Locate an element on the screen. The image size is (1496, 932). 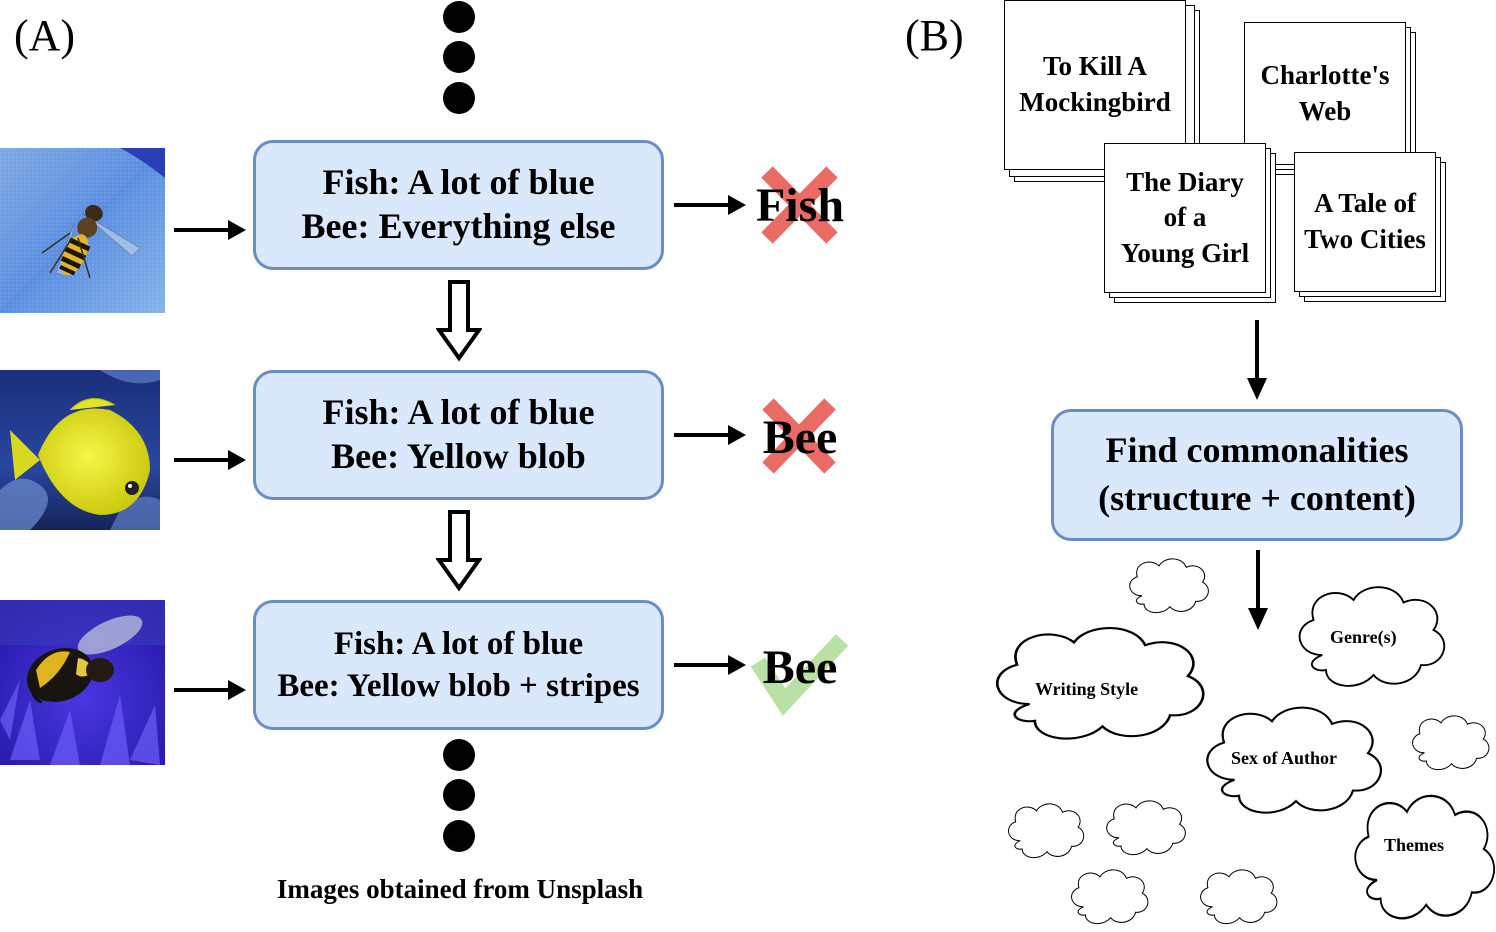
check-icon is located at coordinates (799, 675).